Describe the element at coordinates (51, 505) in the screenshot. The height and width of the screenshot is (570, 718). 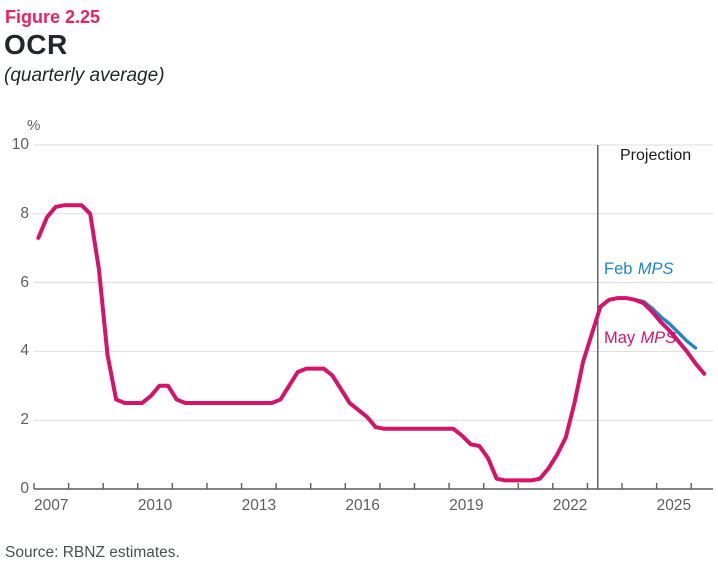
I see `x-axis-label-2007: 2007` at that location.